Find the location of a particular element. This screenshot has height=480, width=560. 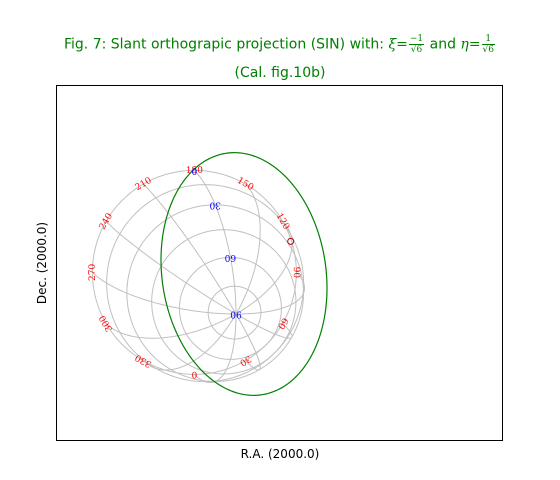

and-text: and is located at coordinates (443, 44).